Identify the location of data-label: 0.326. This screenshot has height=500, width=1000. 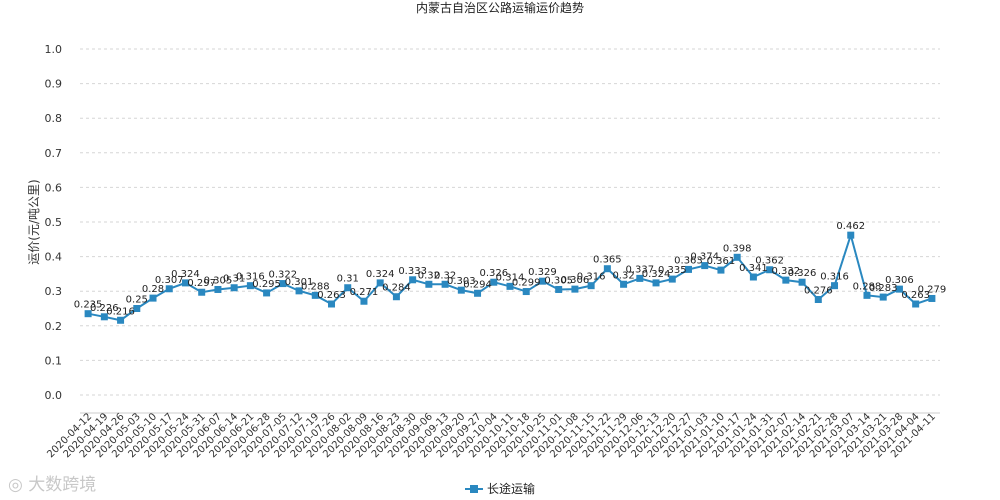
(493, 273).